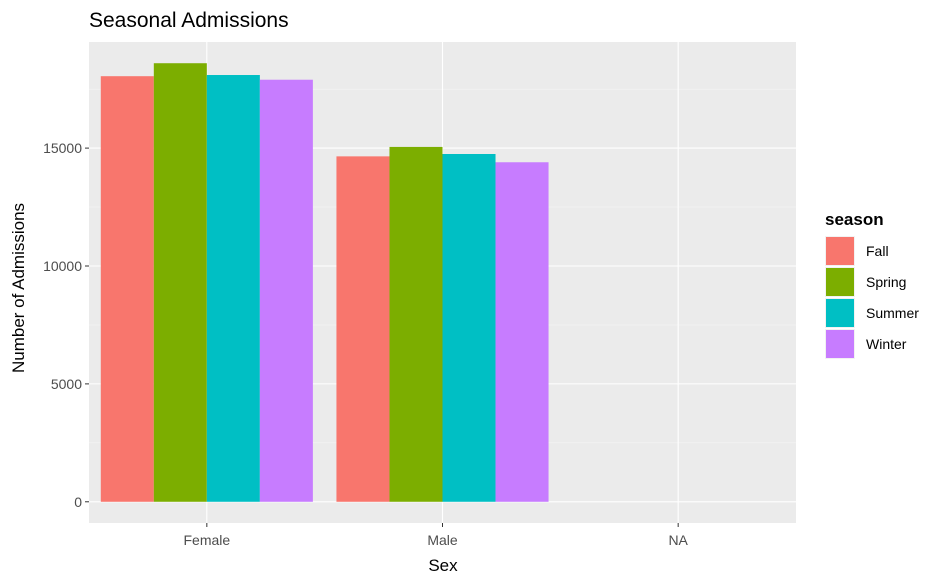 This screenshot has width=945, height=584. Describe the element at coordinates (363, 329) in the screenshot. I see `bar-fall-male` at that location.